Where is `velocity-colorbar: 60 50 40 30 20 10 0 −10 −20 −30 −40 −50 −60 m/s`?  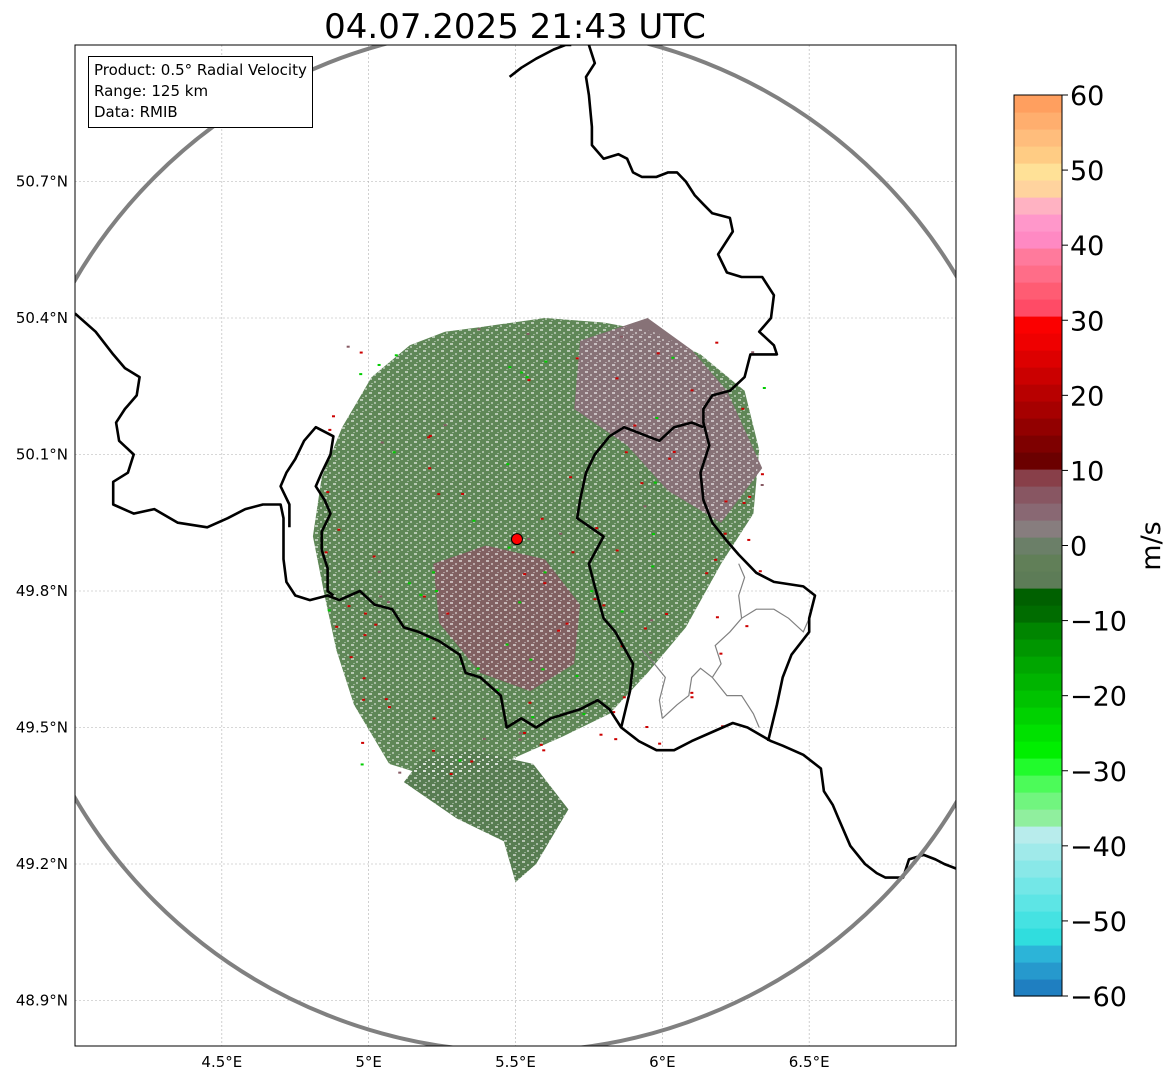 velocity-colorbar: 60 50 40 30 20 10 0 −10 −20 −30 −40 −50 −60 m/s is located at coordinates (1090, 547).